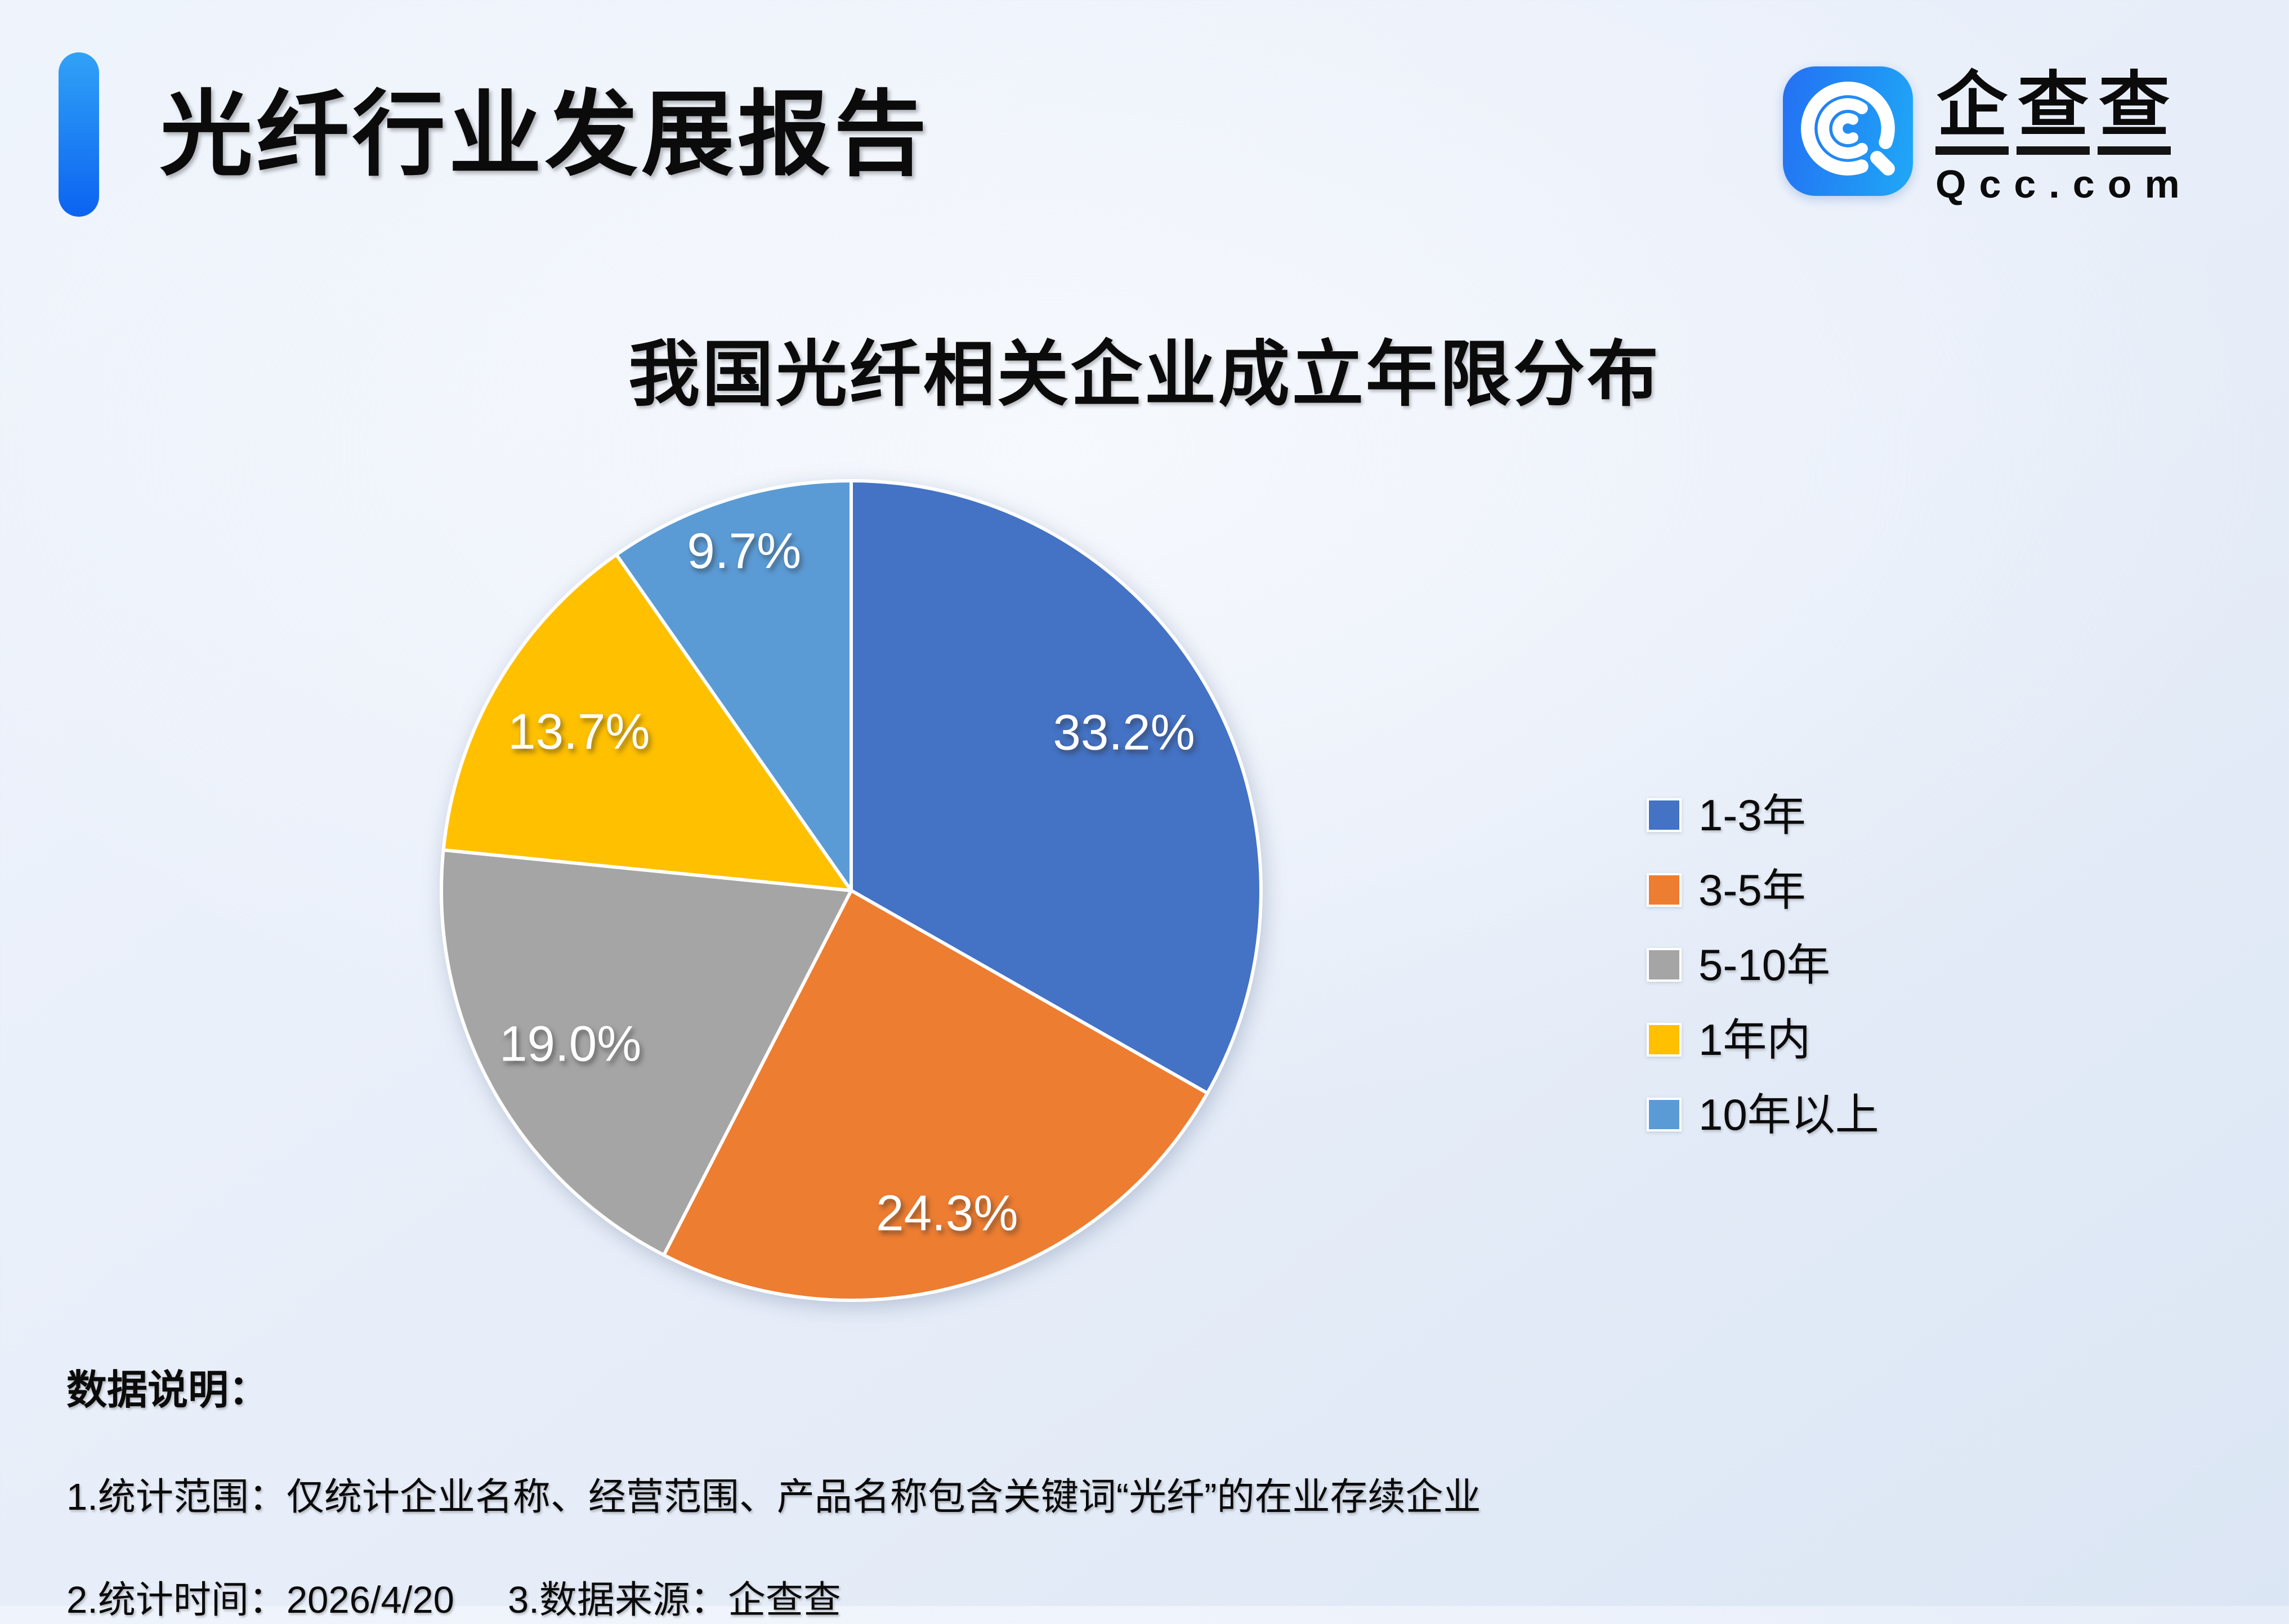 The image size is (2289, 1624). I want to click on qcc-logo: 企查查 Qcc.com, so click(1988, 136).